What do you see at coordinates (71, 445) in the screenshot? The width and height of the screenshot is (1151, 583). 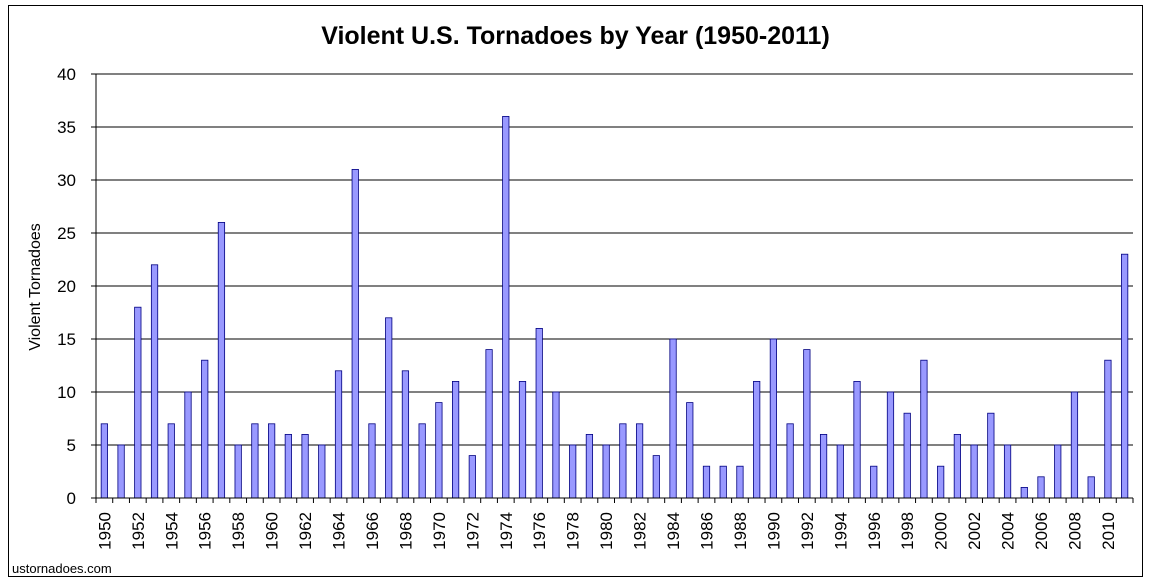 I see `y-tick-label: 5` at bounding box center [71, 445].